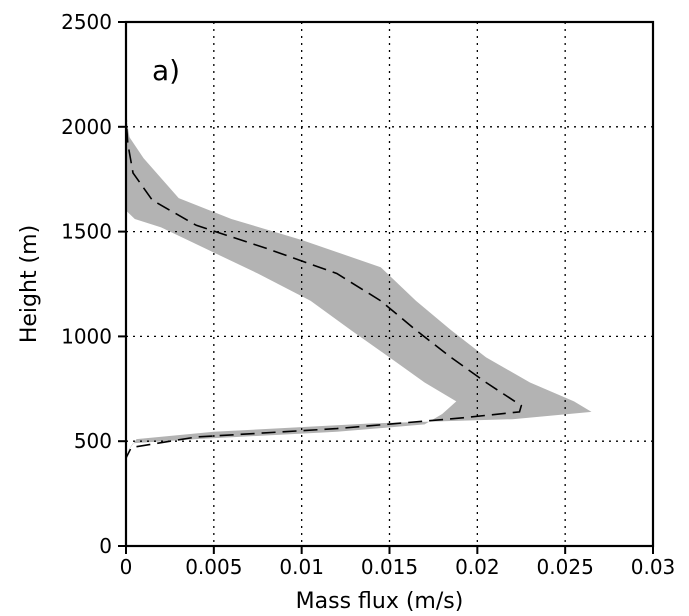 The height and width of the screenshot is (616, 689). I want to click on x-tick-label-3: 0.015, so click(389, 567).